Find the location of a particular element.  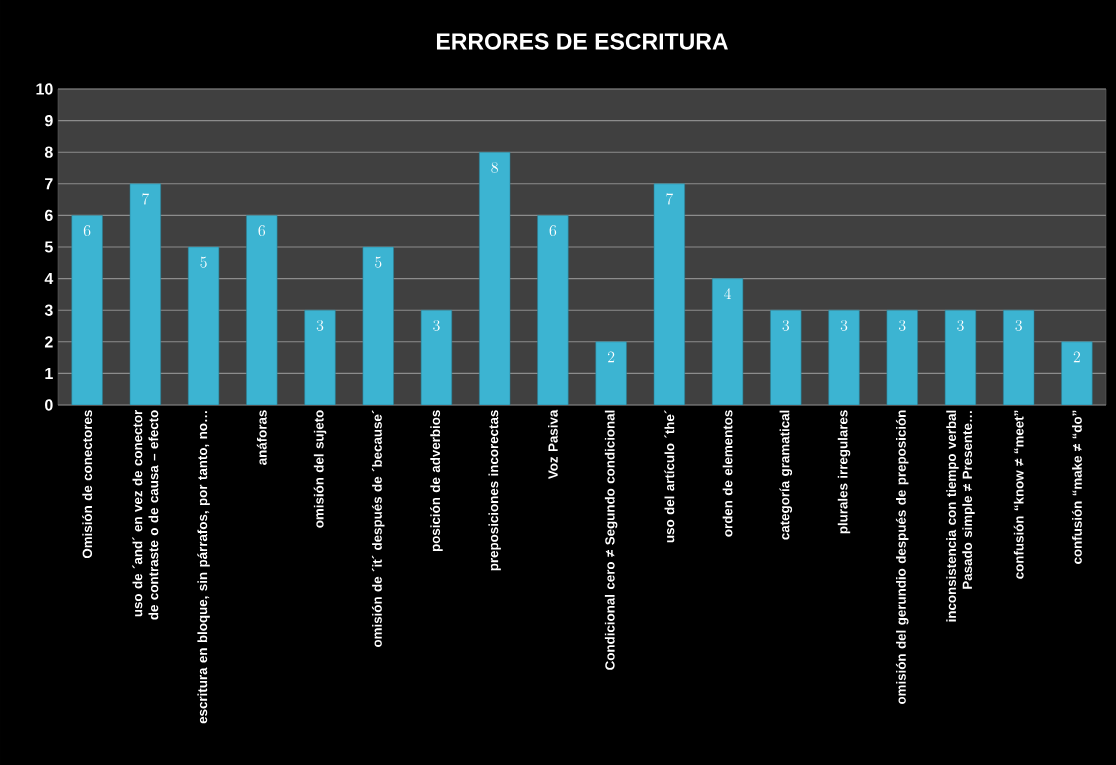

x-tick-label: omisión del sujeto is located at coordinates (320, 469).